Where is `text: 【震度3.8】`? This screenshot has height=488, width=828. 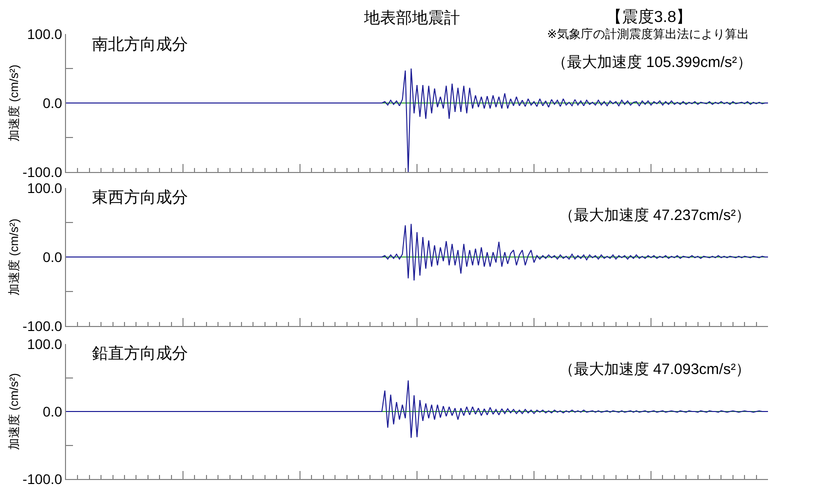 text: 【震度3.8】 is located at coordinates (649, 17).